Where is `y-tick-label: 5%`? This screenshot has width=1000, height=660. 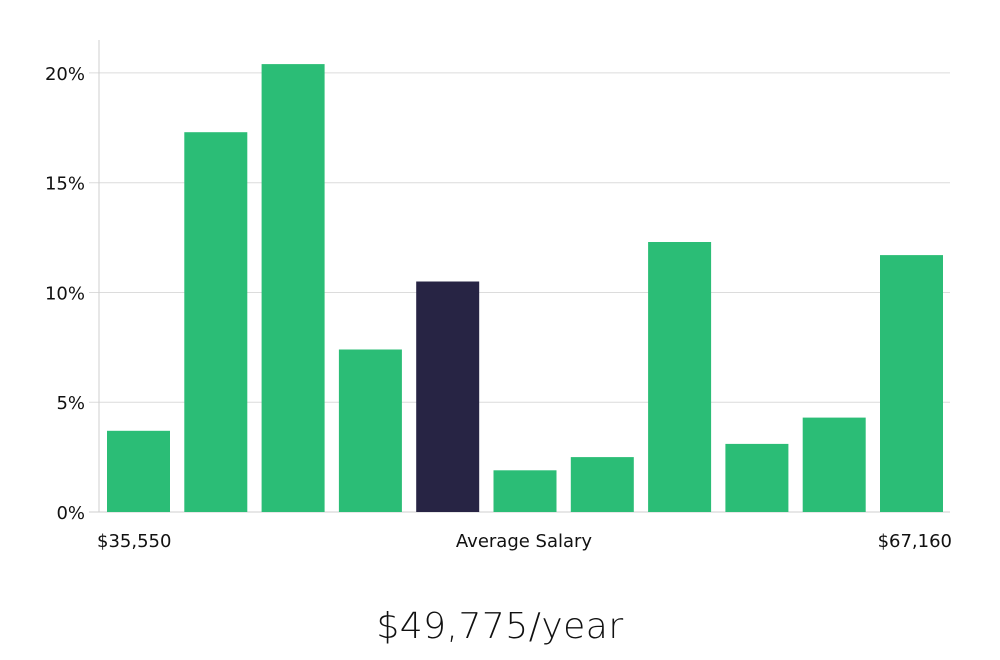 y-tick-label: 5% is located at coordinates (70, 403).